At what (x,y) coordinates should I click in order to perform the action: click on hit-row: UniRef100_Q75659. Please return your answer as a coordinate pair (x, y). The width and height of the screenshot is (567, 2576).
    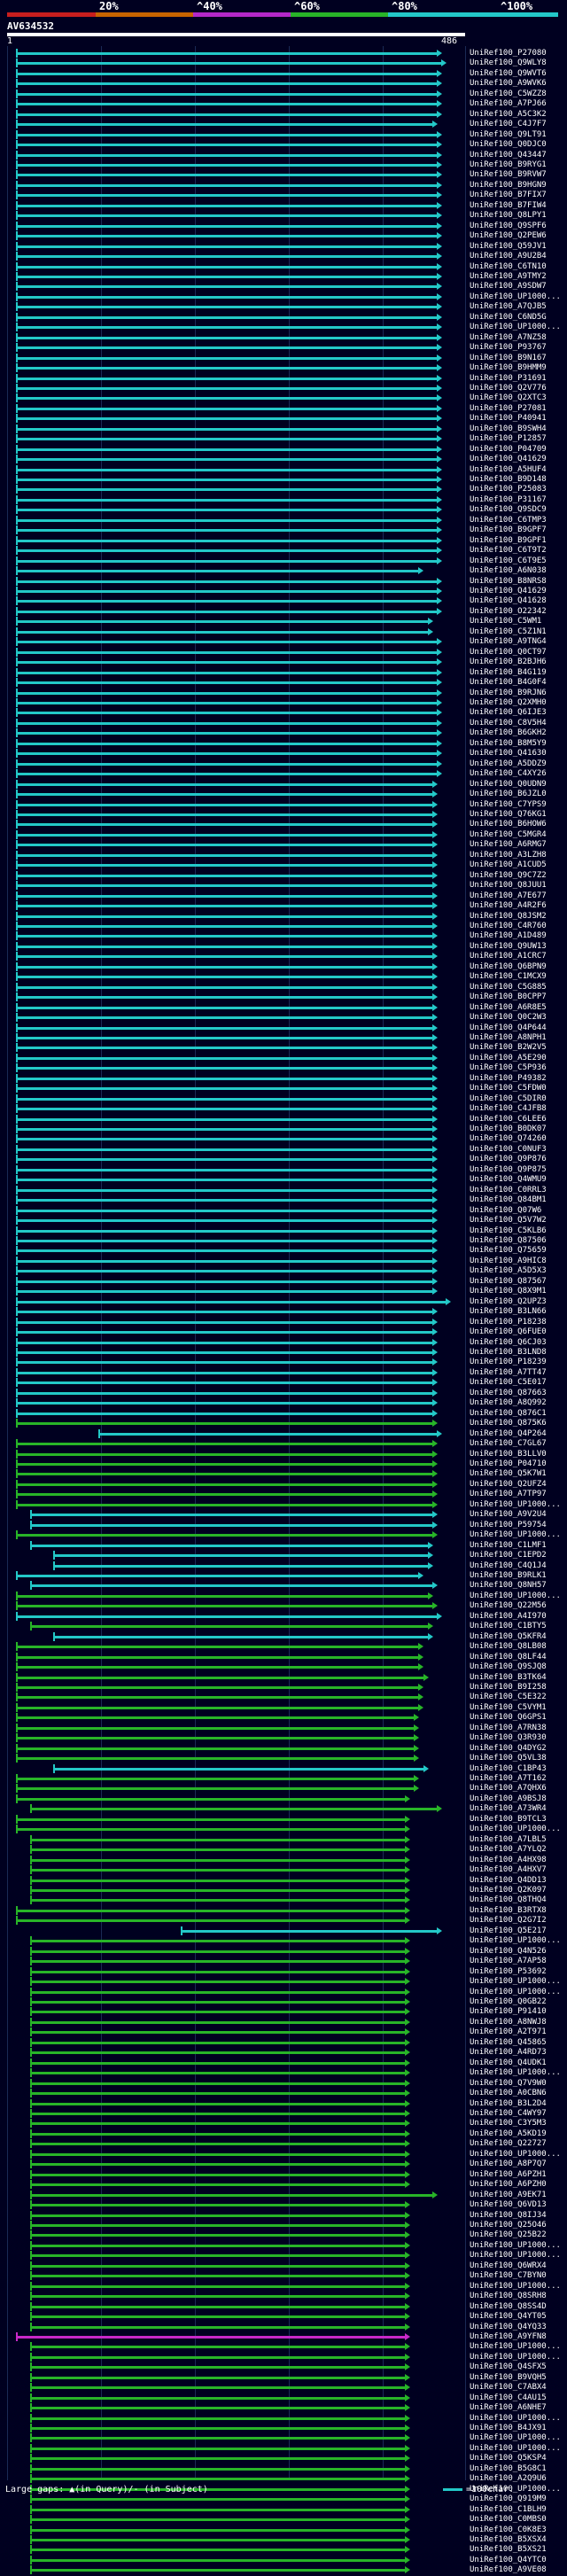
    Looking at the image, I should click on (283, 1251).